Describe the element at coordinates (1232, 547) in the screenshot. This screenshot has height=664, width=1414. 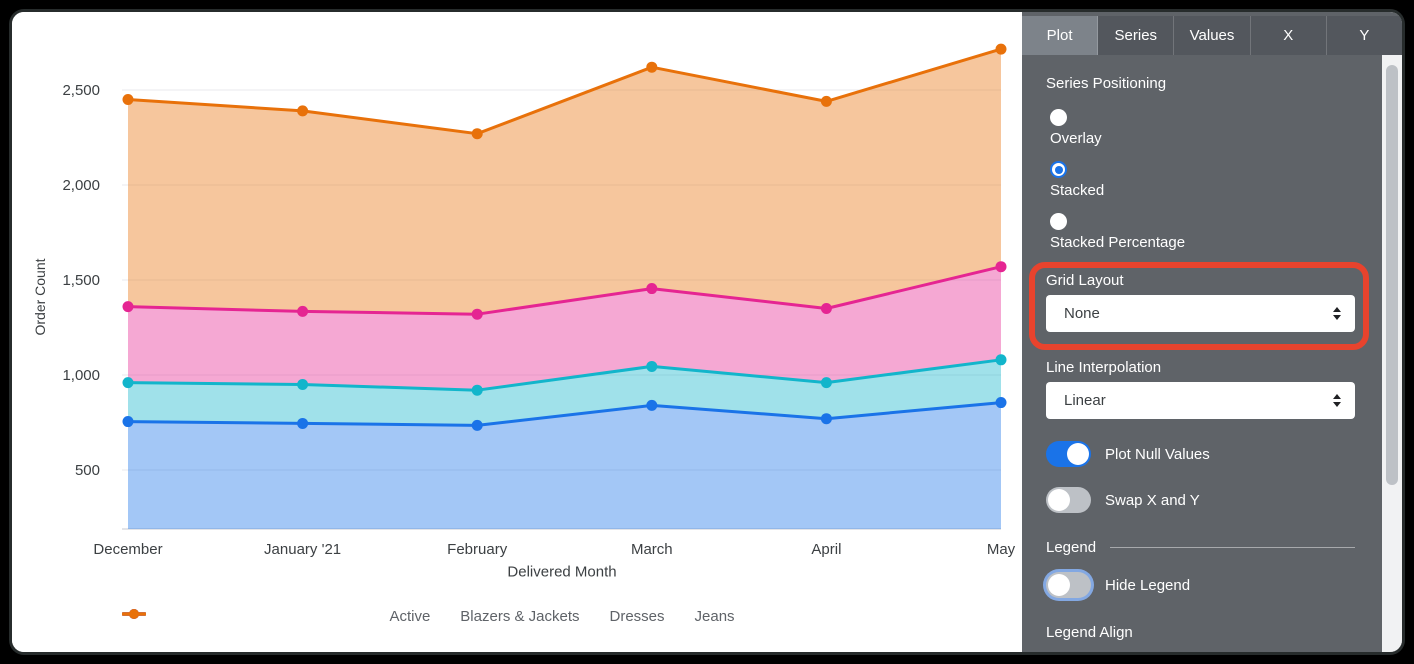
I see `section-divider` at that location.